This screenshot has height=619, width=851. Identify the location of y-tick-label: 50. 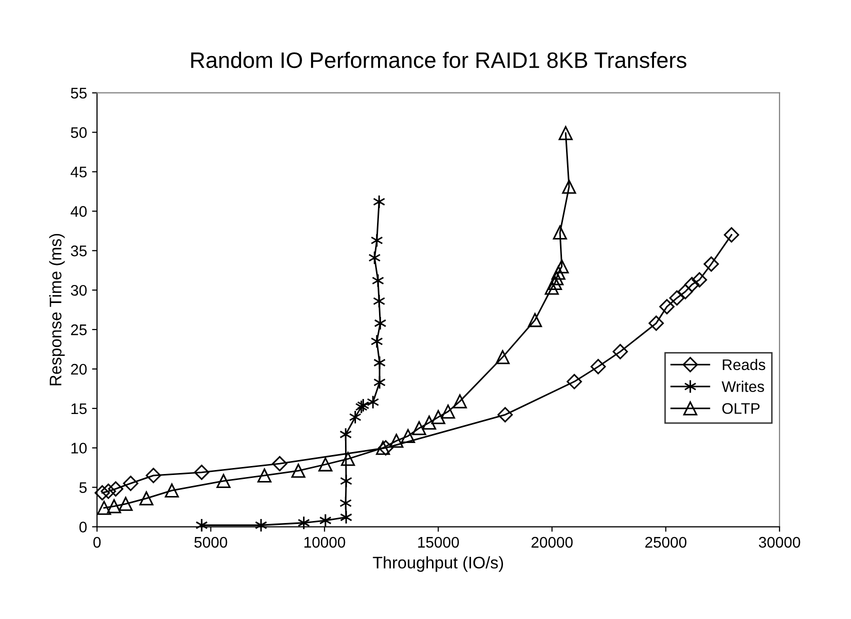
(78, 132).